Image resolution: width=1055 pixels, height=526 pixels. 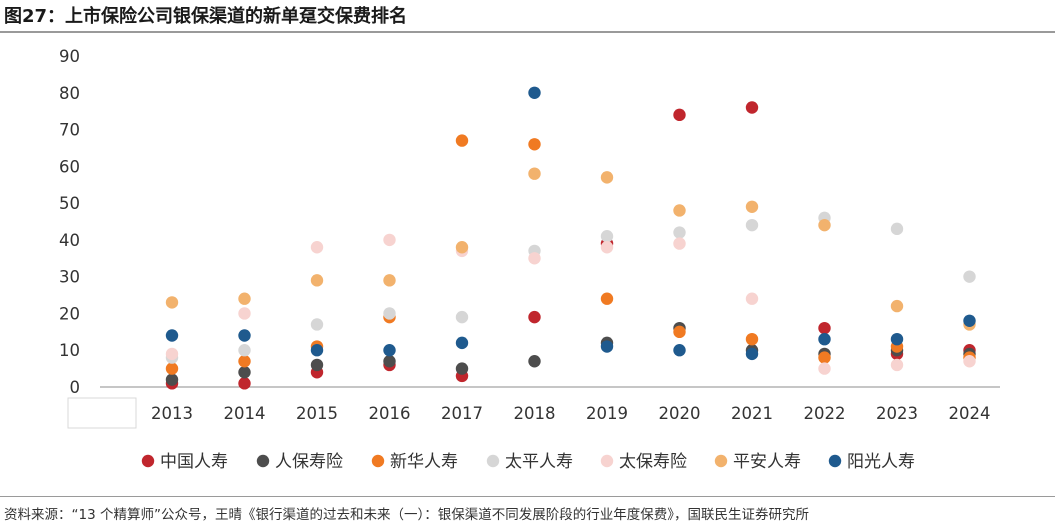 What do you see at coordinates (206, 16) in the screenshot?
I see `chart-title: 图27：上市保险公司银保渠道的新单趸交保费排名` at bounding box center [206, 16].